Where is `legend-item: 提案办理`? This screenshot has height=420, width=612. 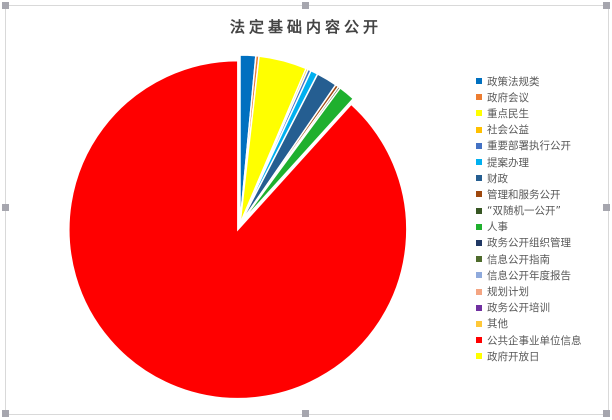
legend-item: 提案办理 is located at coordinates (529, 162).